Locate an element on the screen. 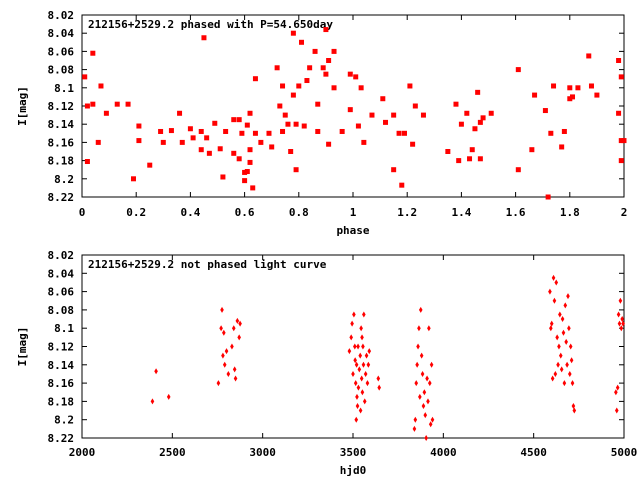  y-tick-label: 8.22 is located at coordinates (61, 197).